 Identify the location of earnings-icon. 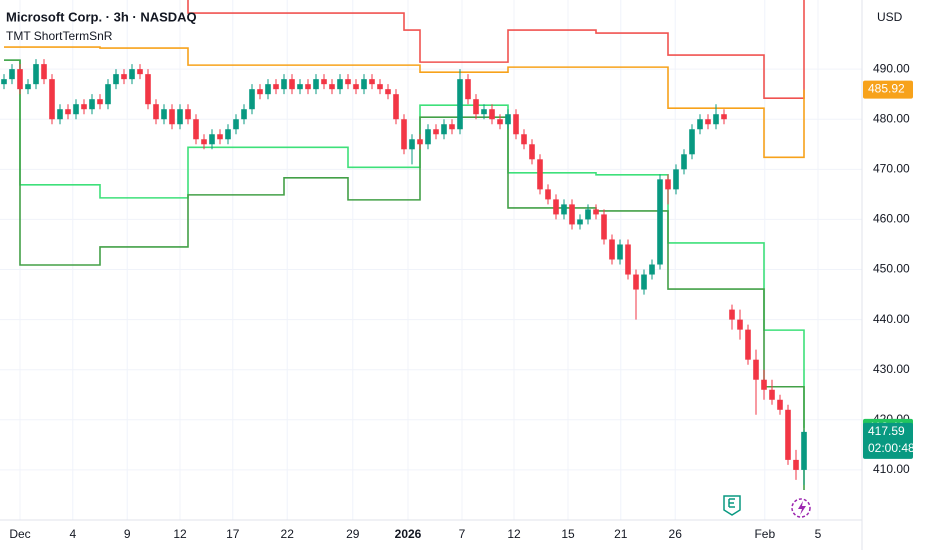
(732, 505).